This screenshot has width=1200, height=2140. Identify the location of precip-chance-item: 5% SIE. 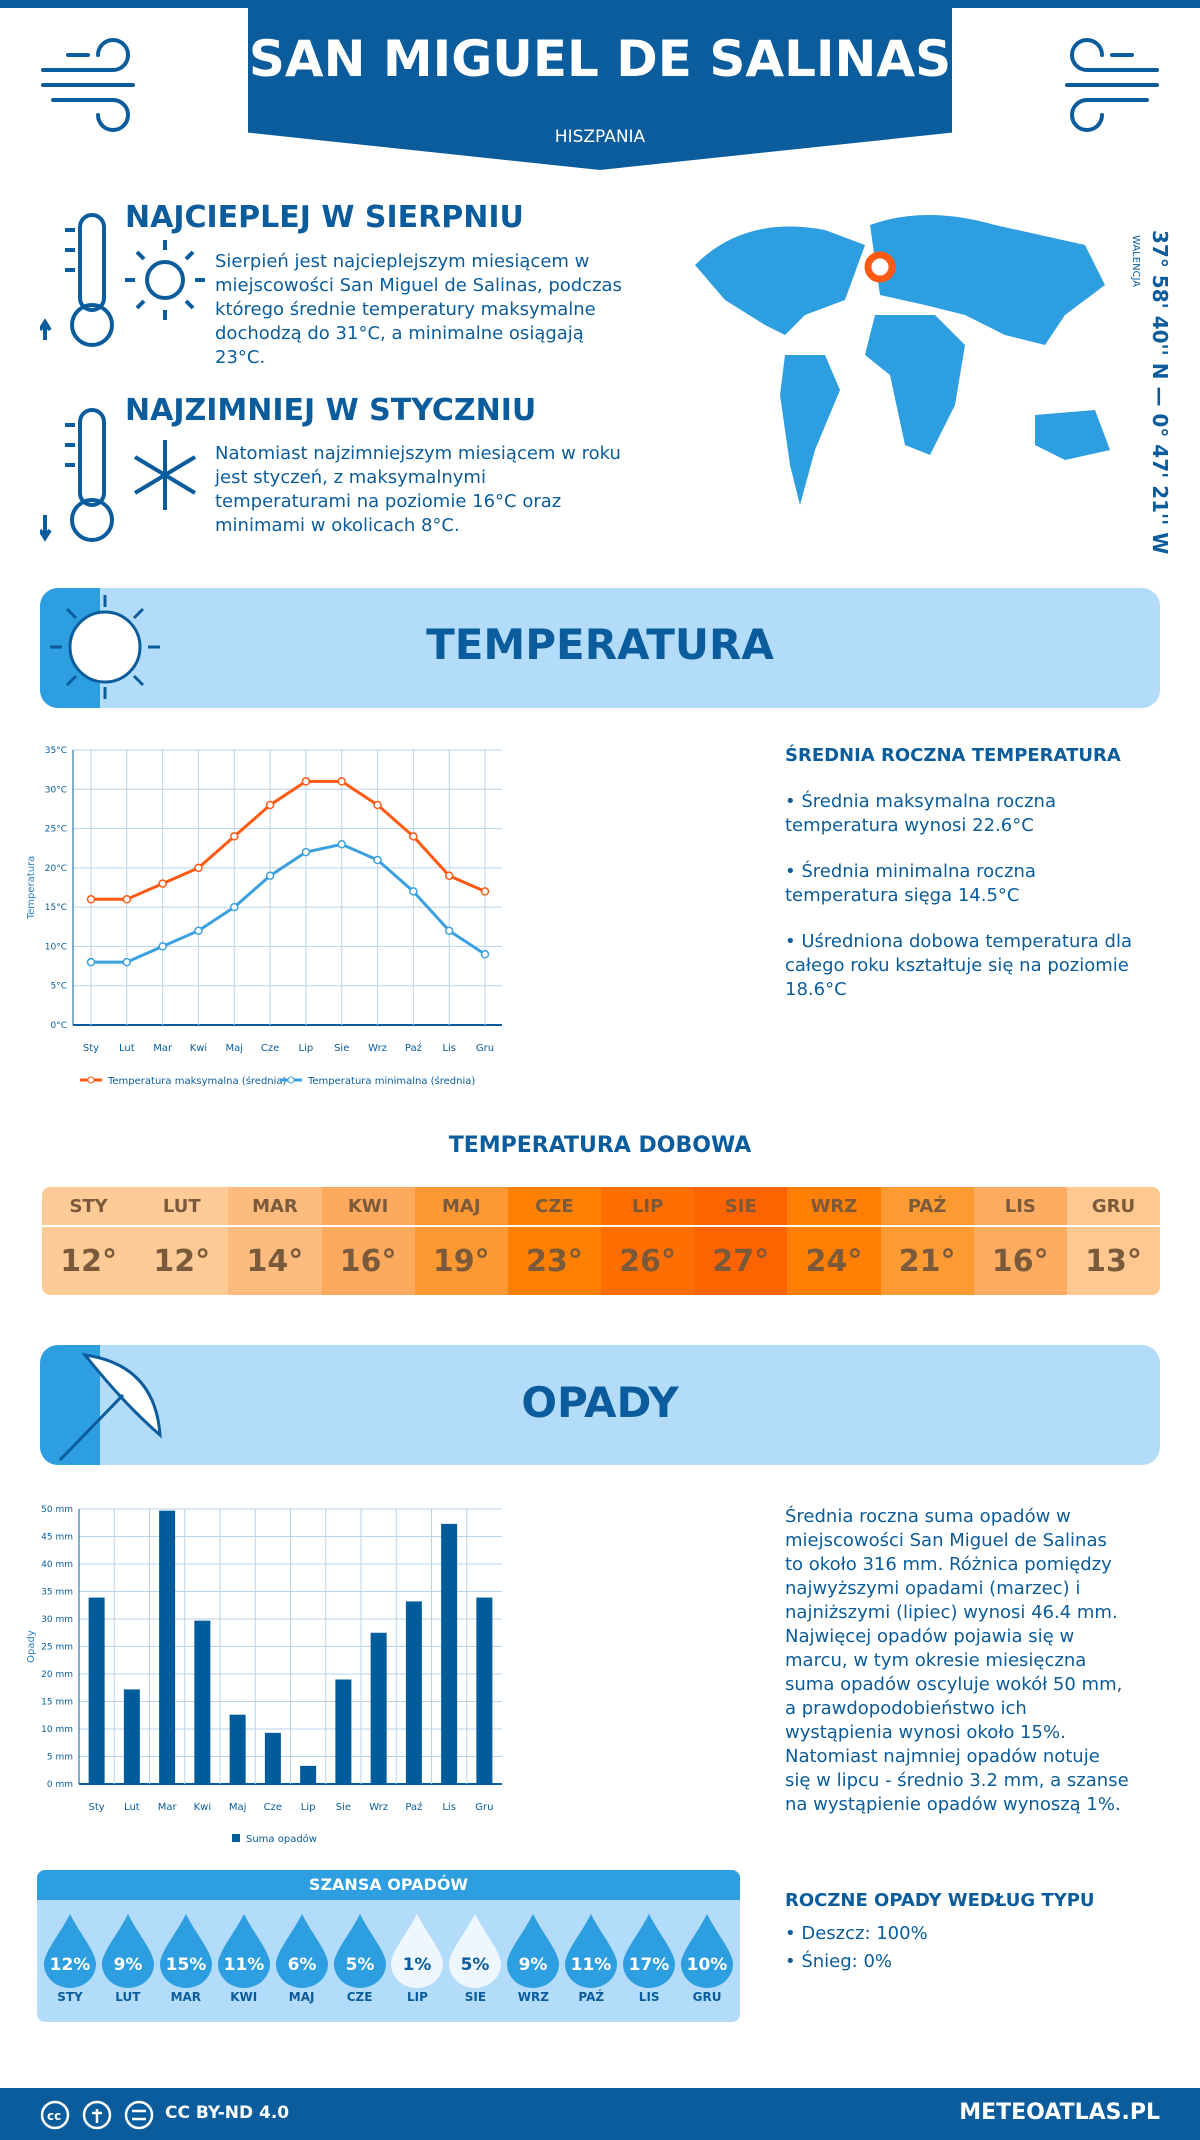
(475, 1952).